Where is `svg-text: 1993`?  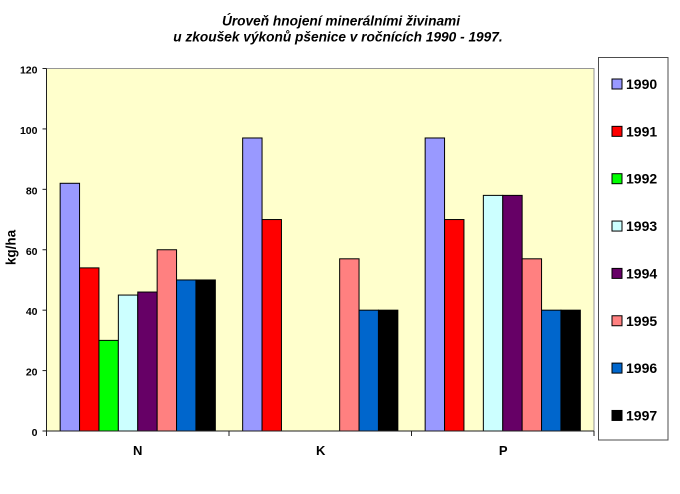 svg-text: 1993 is located at coordinates (641, 226).